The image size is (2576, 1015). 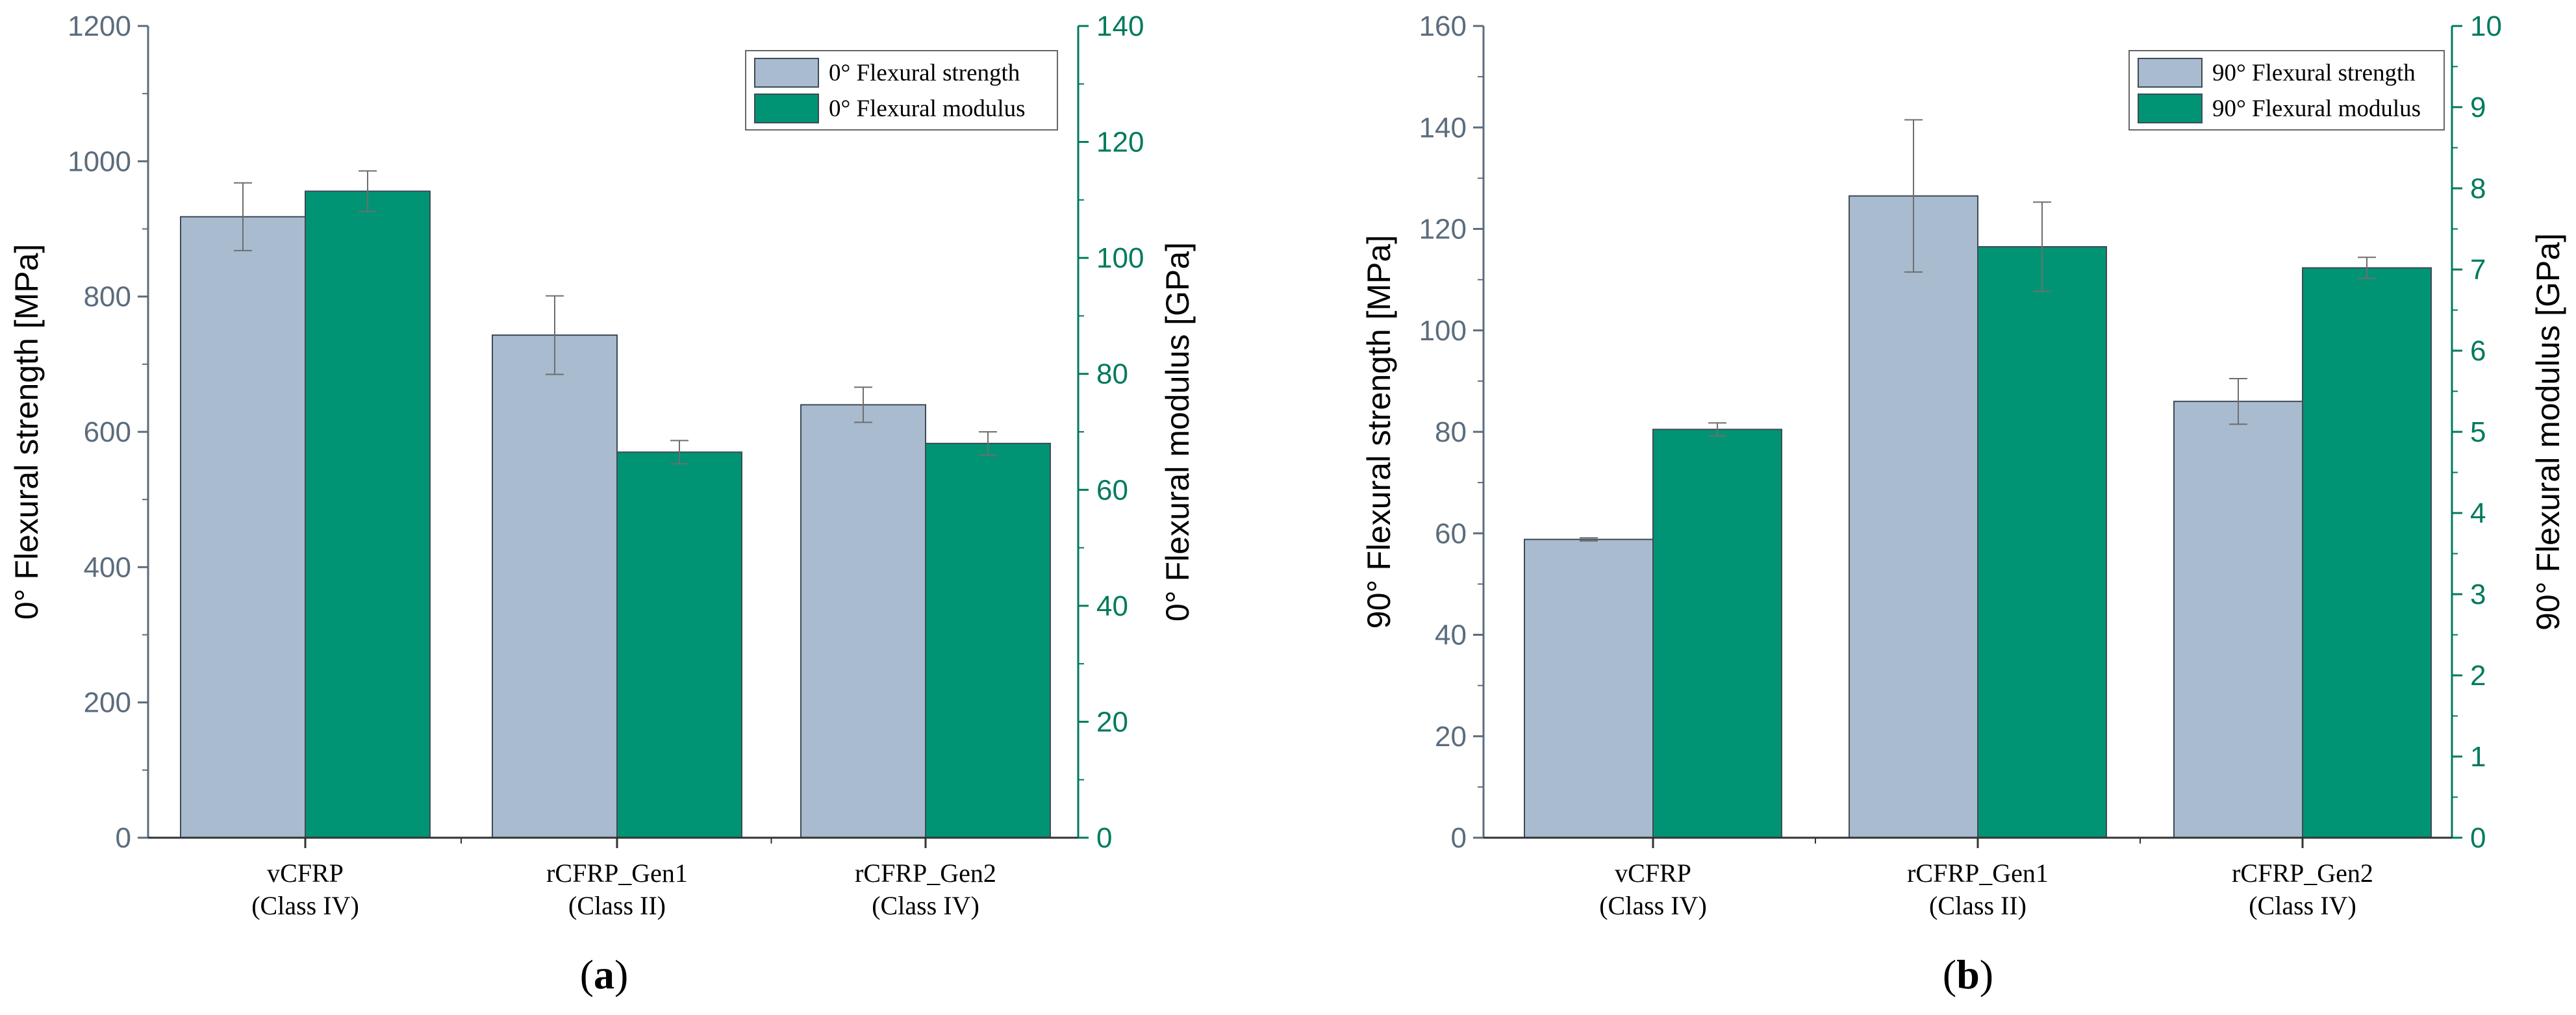 I want to click on y2-tick-label: 3, so click(x=2478, y=595).